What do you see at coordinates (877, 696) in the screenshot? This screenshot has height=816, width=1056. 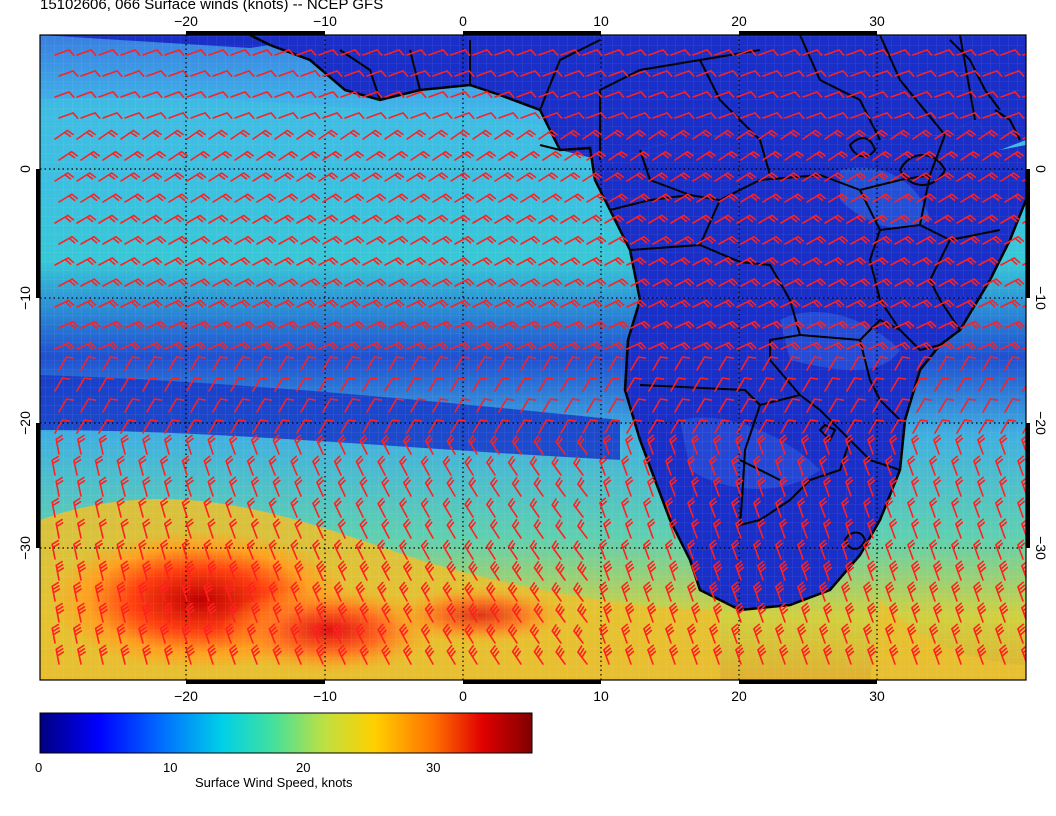 I see `lon-label-bottom: 30` at bounding box center [877, 696].